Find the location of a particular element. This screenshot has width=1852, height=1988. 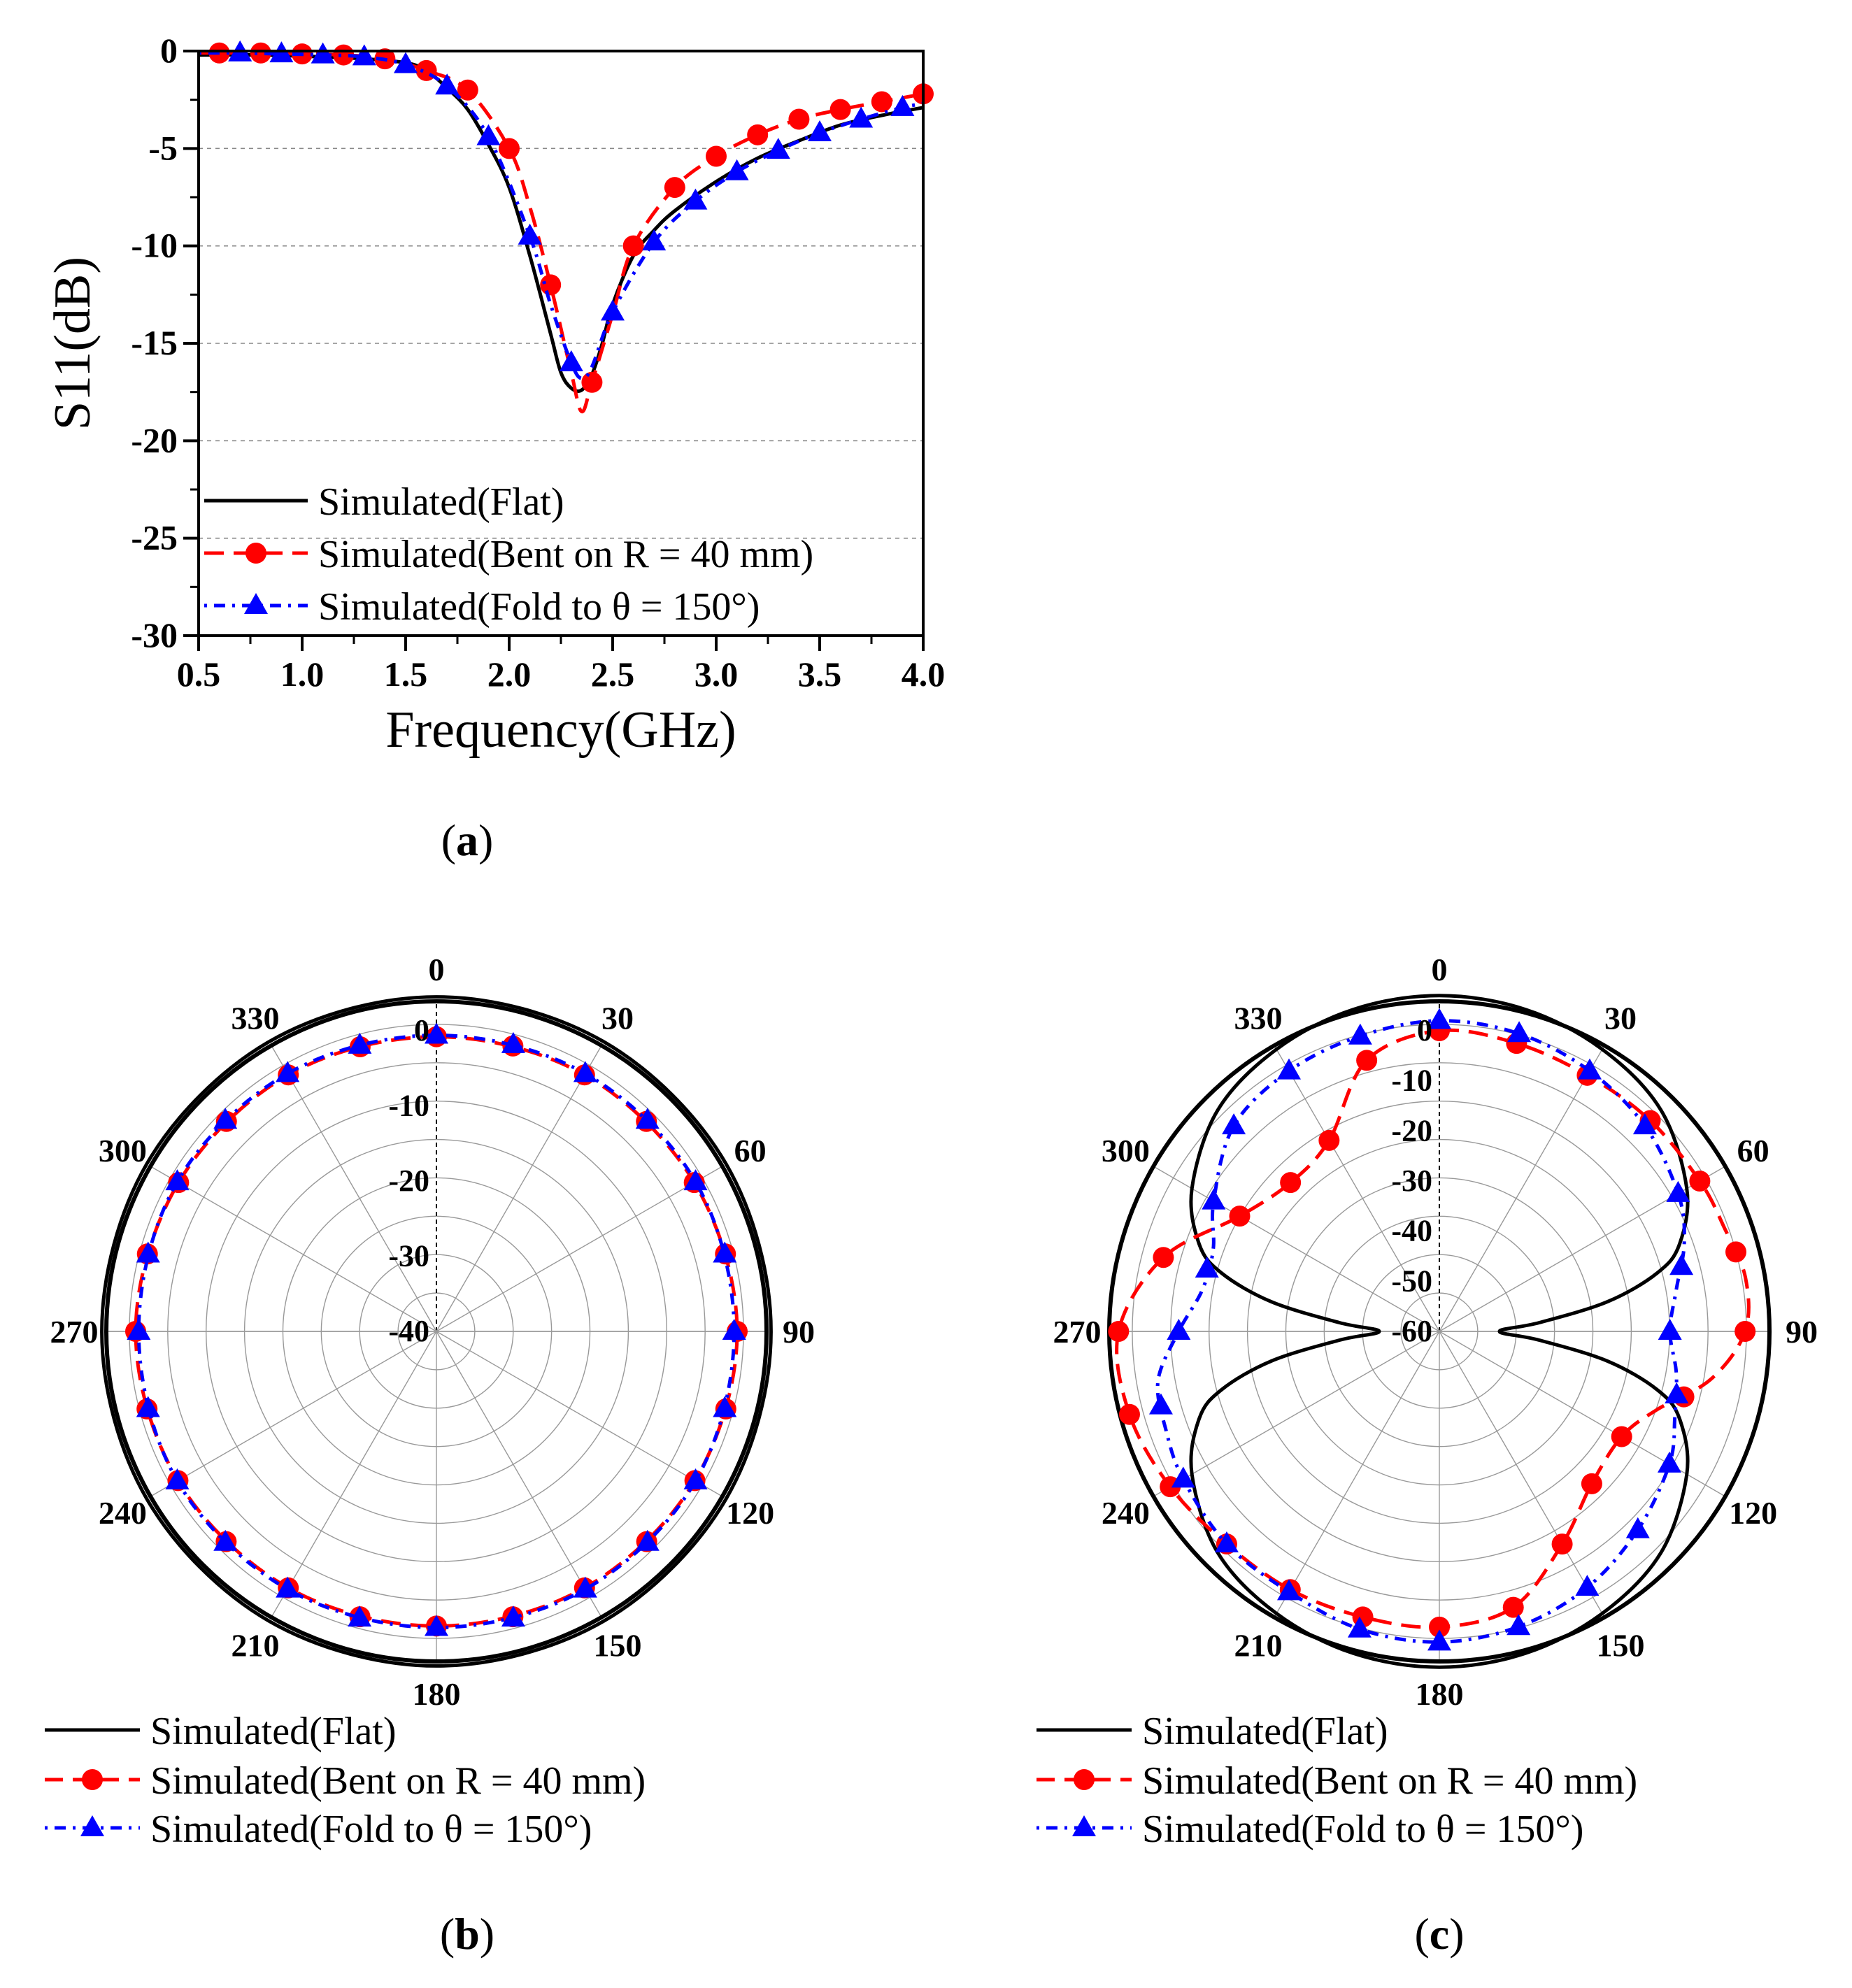

c-radial-label: -30 is located at coordinates (1411, 1181).